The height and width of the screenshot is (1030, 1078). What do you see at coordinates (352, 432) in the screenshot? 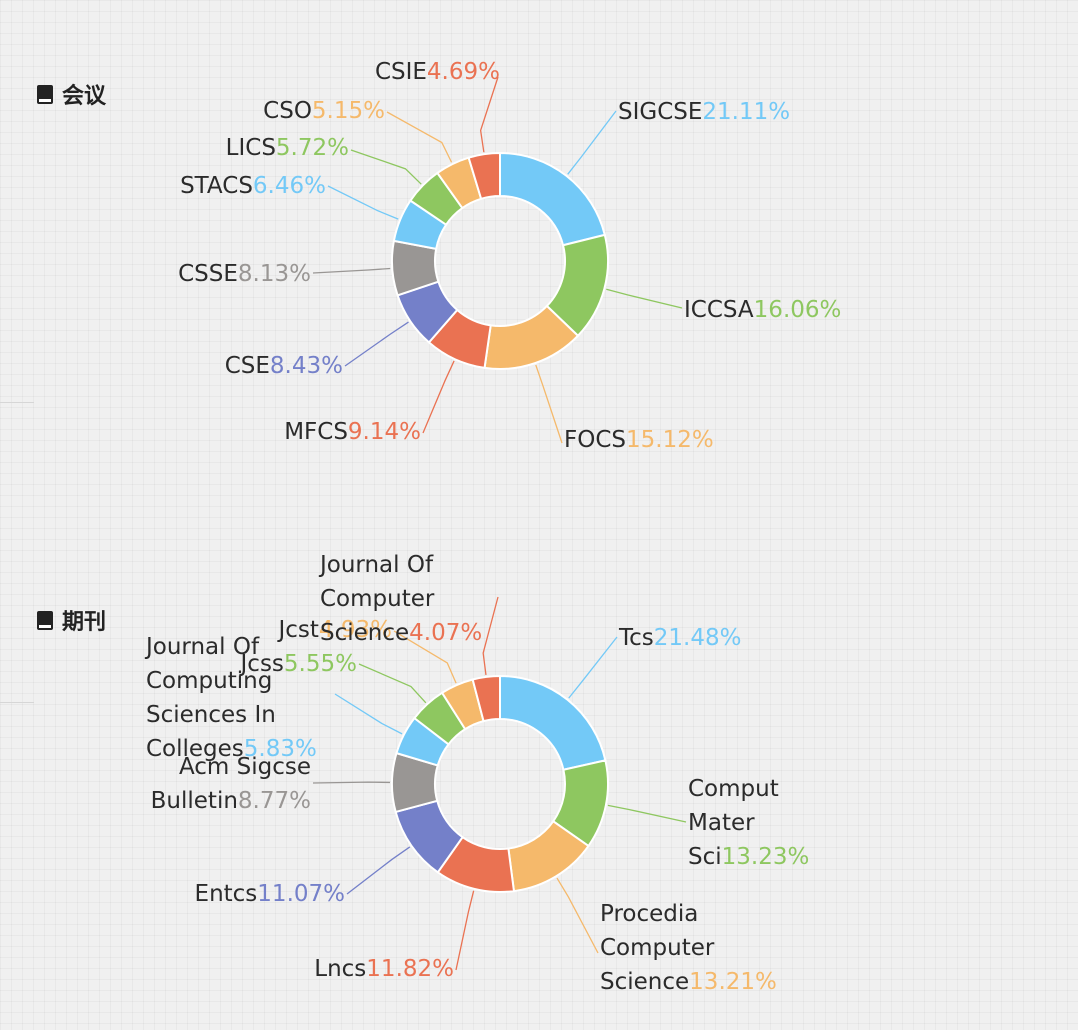
I see `label-mfcs: MFCS9.14%` at bounding box center [352, 432].